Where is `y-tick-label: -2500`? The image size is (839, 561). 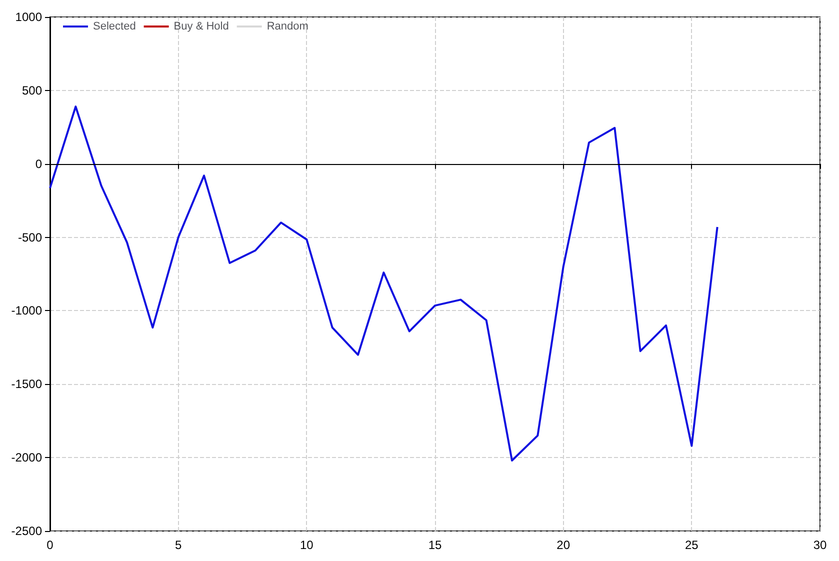 y-tick-label: -2500 is located at coordinates (26, 531).